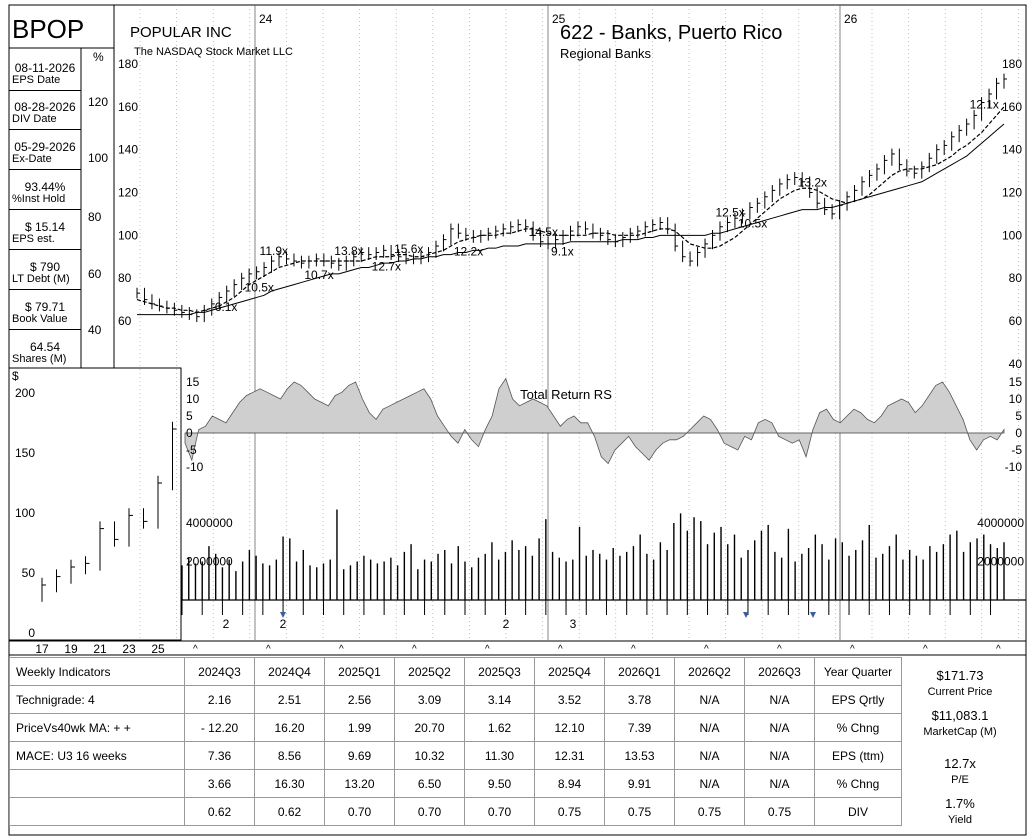 The height and width of the screenshot is (840, 1032). I want to click on volume-tick-left: 4000000, so click(209, 523).